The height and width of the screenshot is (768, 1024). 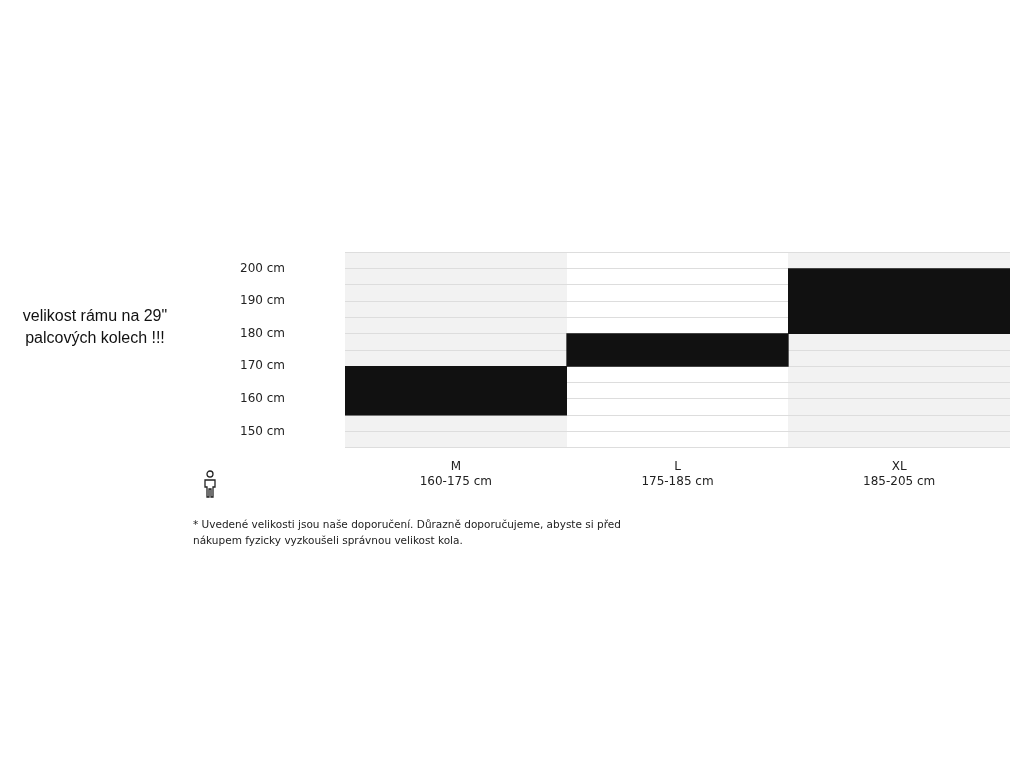 I want to click on y-tick-label: 170 cm, so click(x=262, y=365).